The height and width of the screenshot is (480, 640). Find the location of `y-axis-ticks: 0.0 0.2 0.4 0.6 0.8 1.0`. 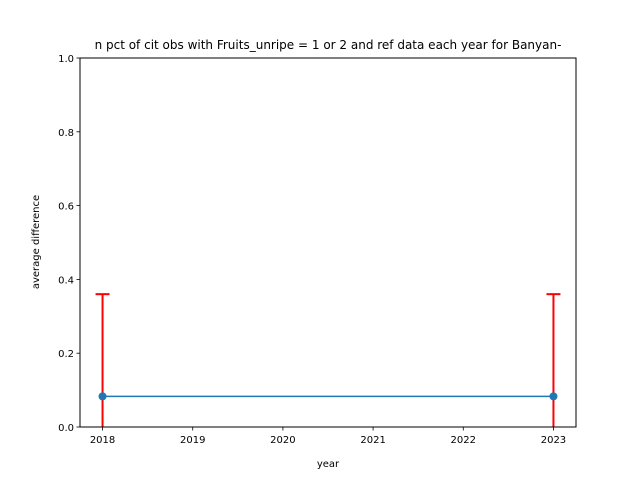

y-axis-ticks: 0.0 0.2 0.4 0.6 0.8 1.0 is located at coordinates (69, 244).